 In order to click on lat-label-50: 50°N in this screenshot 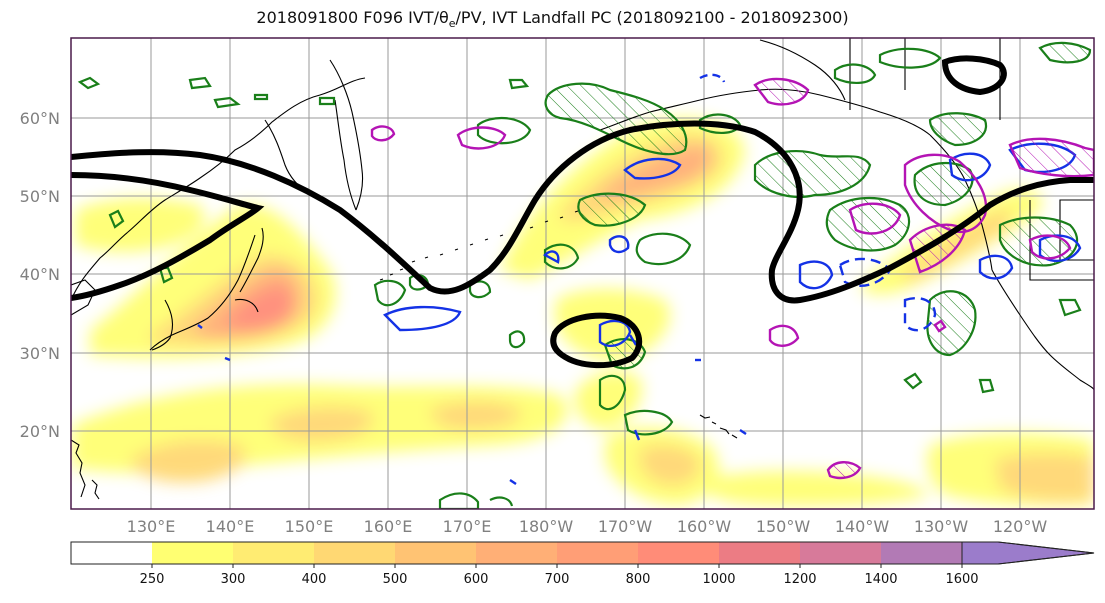, I will do `click(40, 196)`.